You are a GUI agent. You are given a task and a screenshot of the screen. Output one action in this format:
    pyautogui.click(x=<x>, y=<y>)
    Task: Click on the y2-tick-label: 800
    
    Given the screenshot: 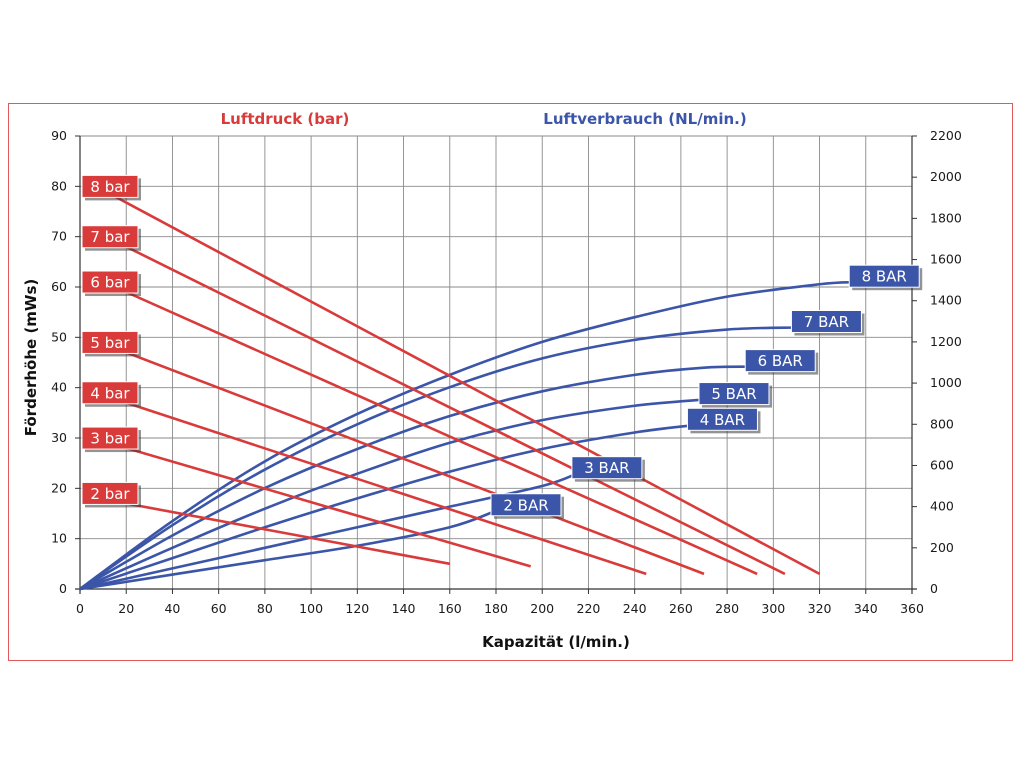 What is the action you would take?
    pyautogui.click(x=942, y=423)
    